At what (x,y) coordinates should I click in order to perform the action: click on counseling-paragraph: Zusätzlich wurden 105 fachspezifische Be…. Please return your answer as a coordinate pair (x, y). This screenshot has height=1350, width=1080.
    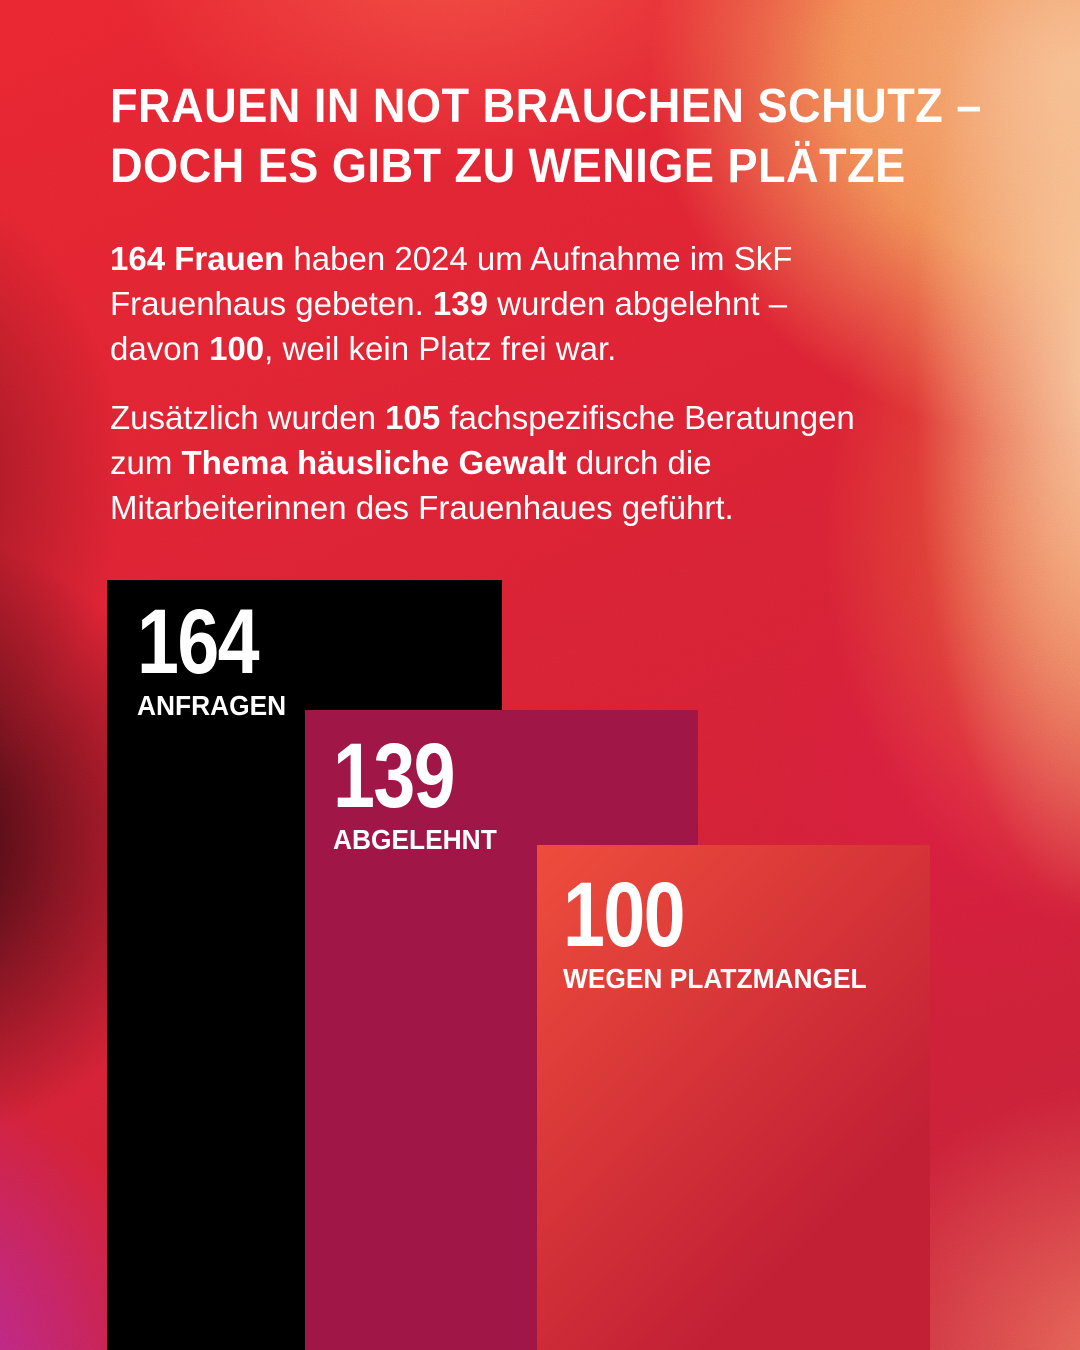
    Looking at the image, I should click on (482, 462).